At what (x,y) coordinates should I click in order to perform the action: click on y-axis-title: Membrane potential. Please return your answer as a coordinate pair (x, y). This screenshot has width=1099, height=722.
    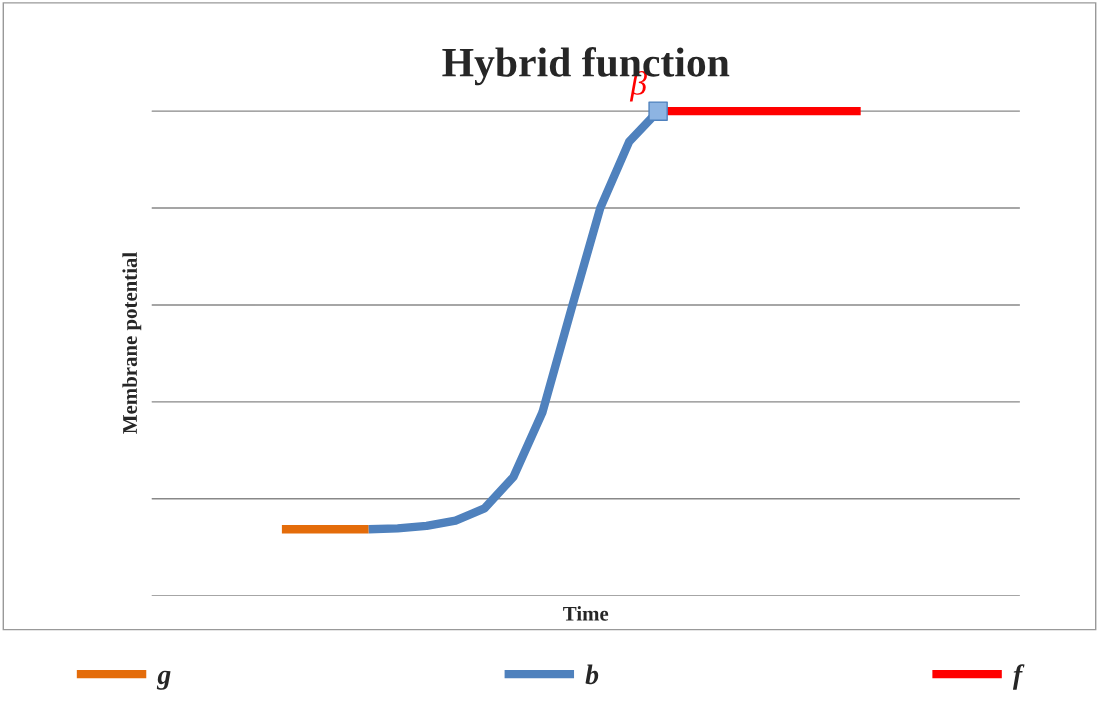
    Looking at the image, I should click on (132, 343).